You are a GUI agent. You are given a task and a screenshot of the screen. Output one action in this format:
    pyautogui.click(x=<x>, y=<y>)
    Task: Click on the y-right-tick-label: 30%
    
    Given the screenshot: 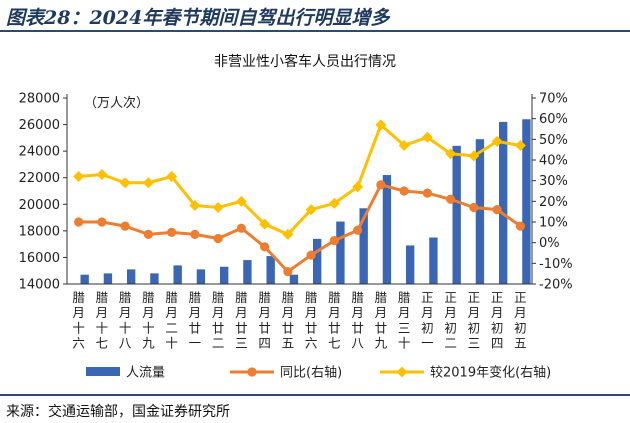 What is the action you would take?
    pyautogui.click(x=553, y=181)
    